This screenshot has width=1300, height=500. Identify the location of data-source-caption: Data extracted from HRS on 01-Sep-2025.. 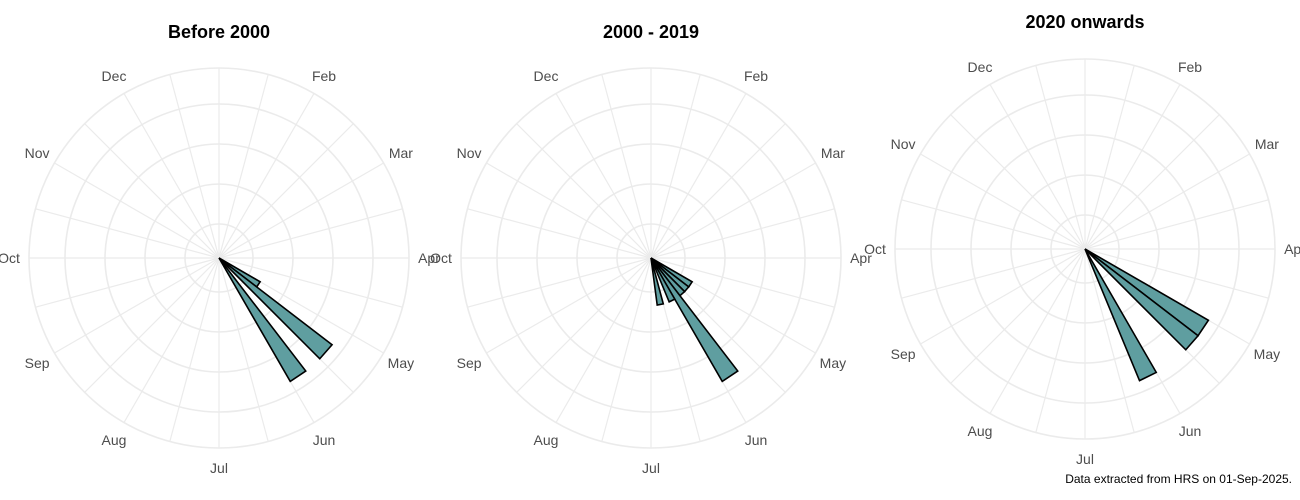
(1178, 479).